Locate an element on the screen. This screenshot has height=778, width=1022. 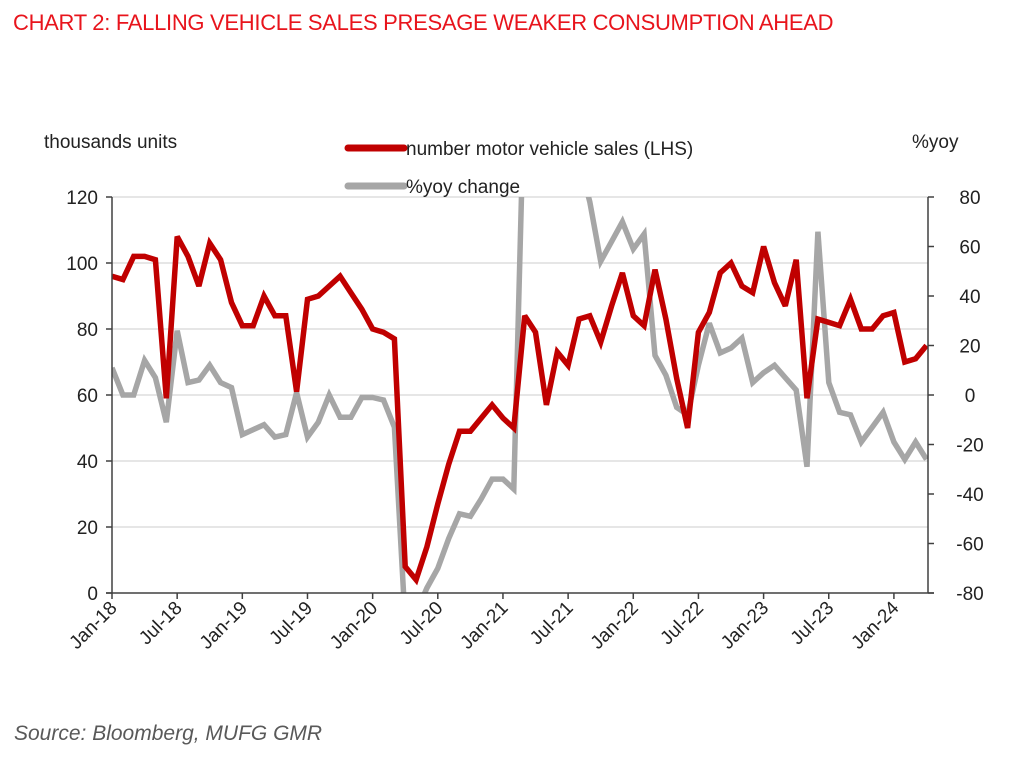
x-tick-label: Jul-21 is located at coordinates (551, 623).